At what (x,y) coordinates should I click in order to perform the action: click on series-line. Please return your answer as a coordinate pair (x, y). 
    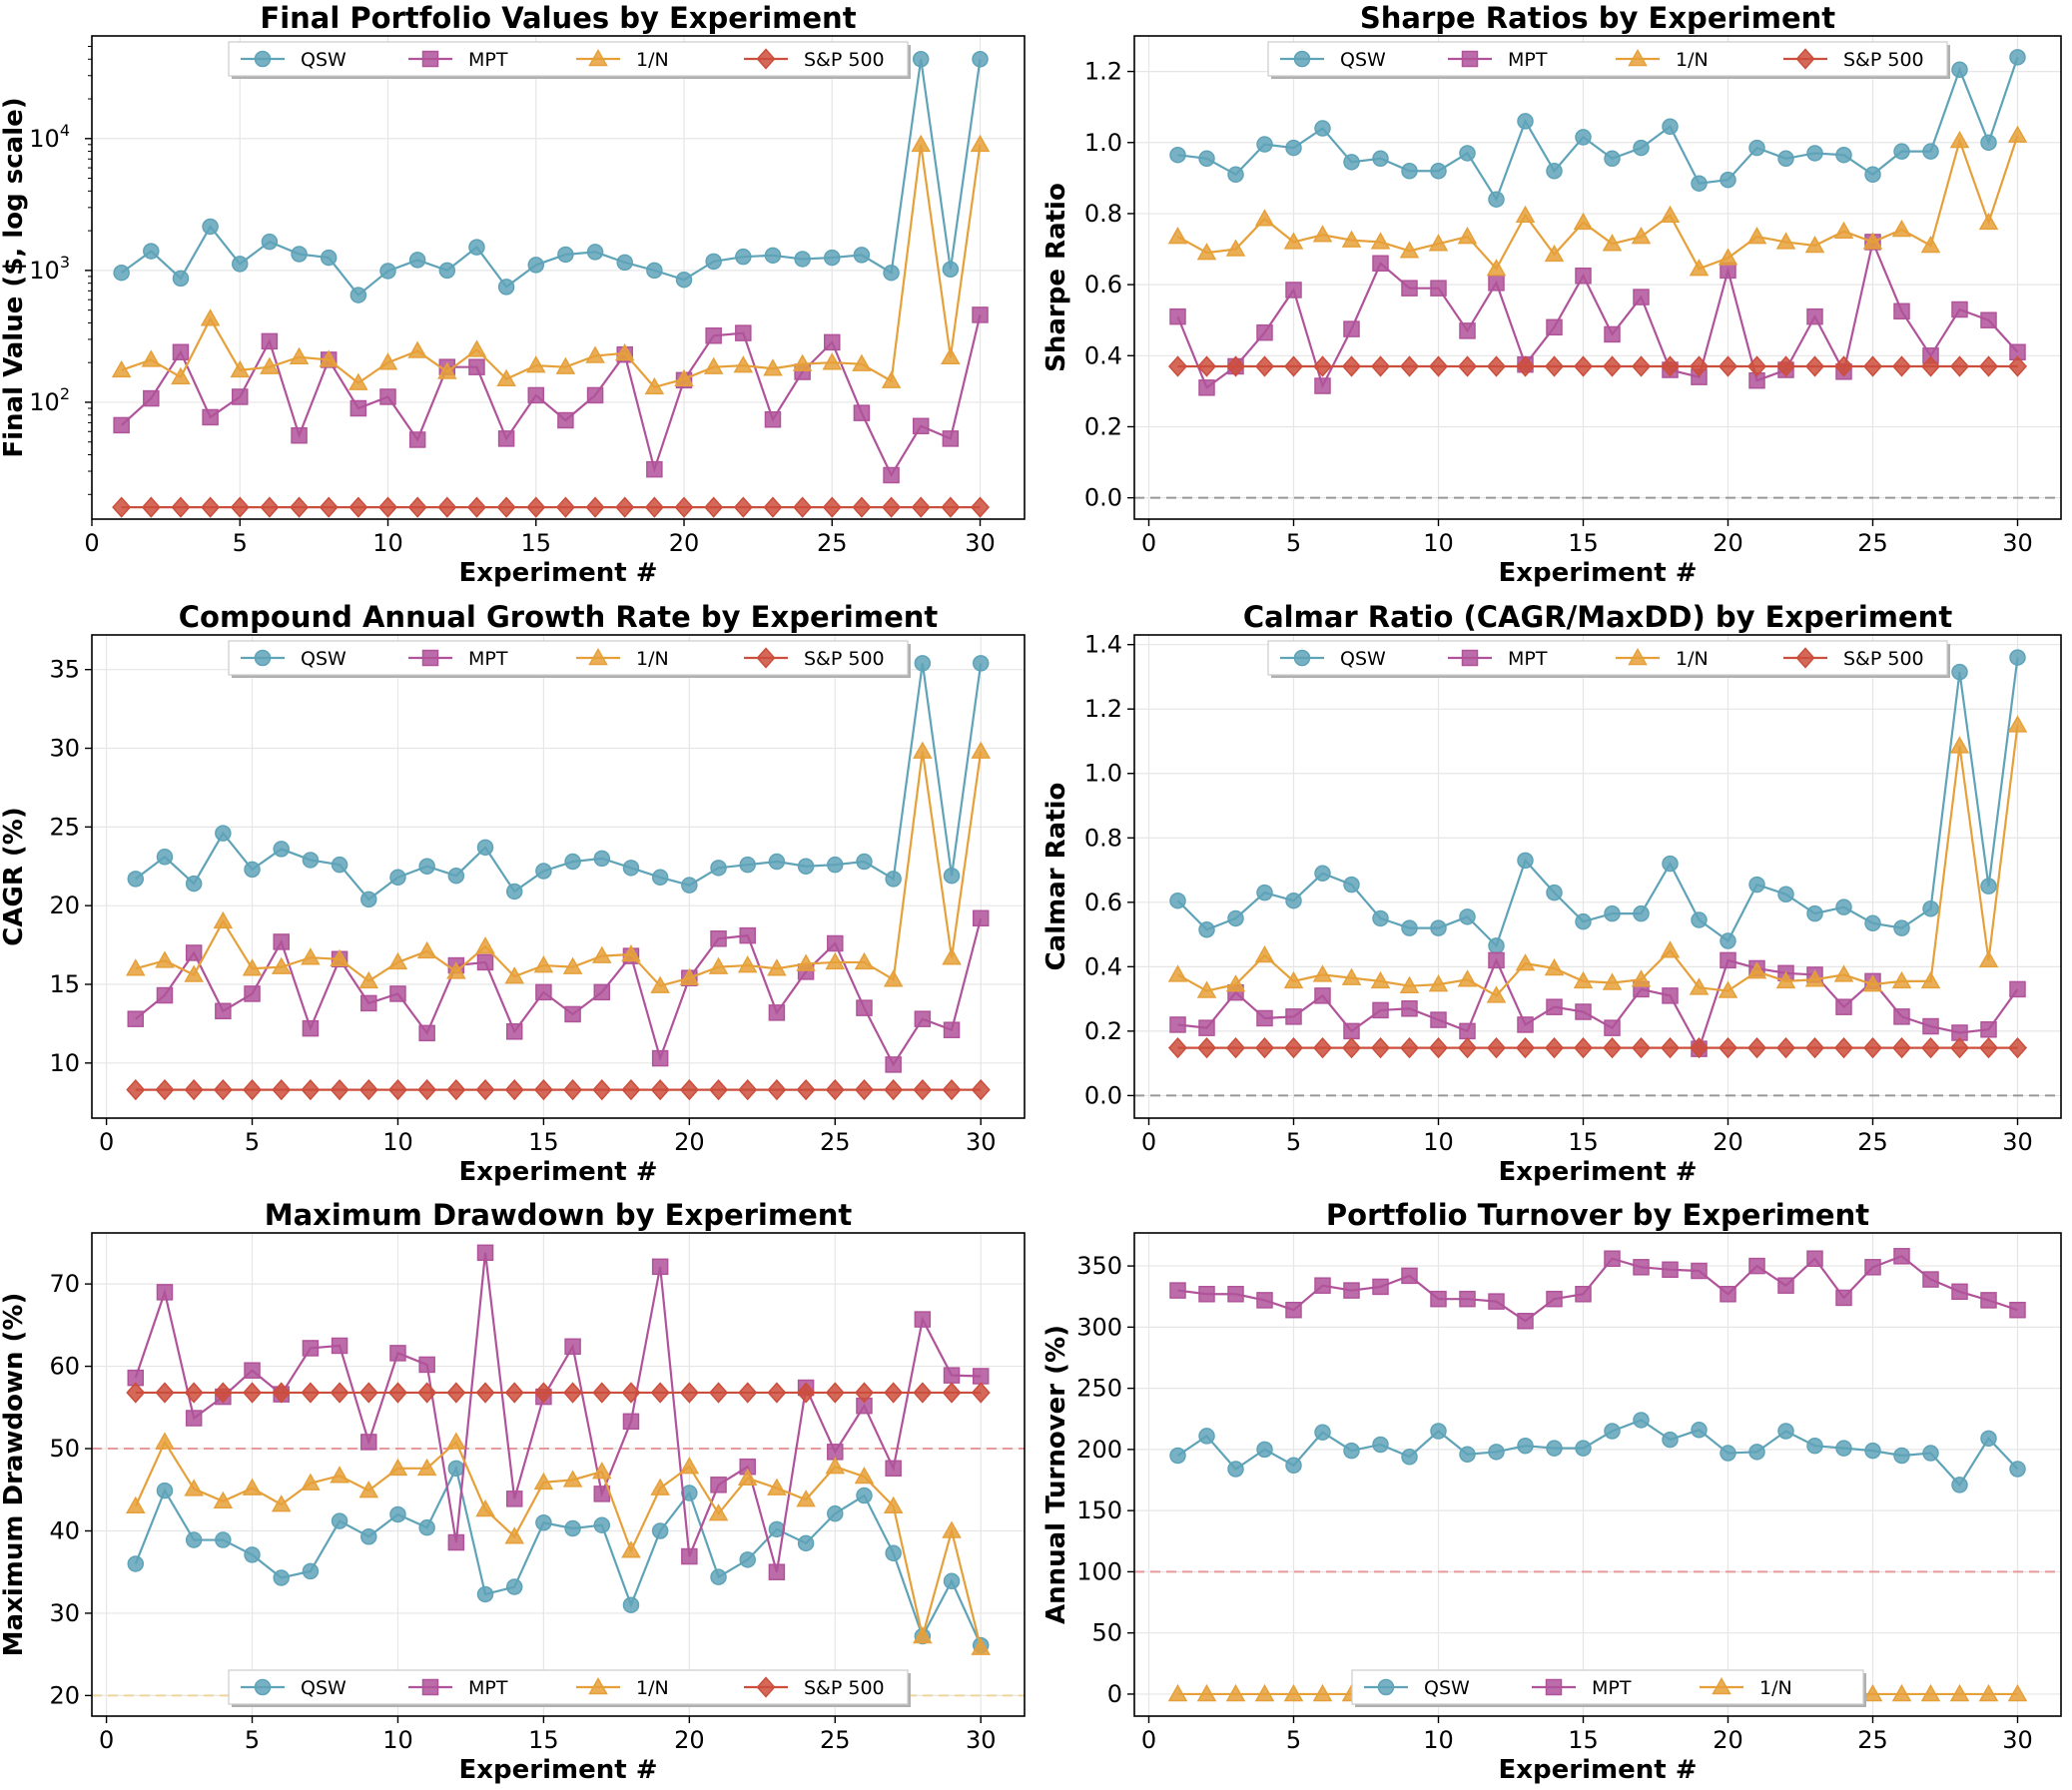
    Looking at the image, I should click on (559, 869).